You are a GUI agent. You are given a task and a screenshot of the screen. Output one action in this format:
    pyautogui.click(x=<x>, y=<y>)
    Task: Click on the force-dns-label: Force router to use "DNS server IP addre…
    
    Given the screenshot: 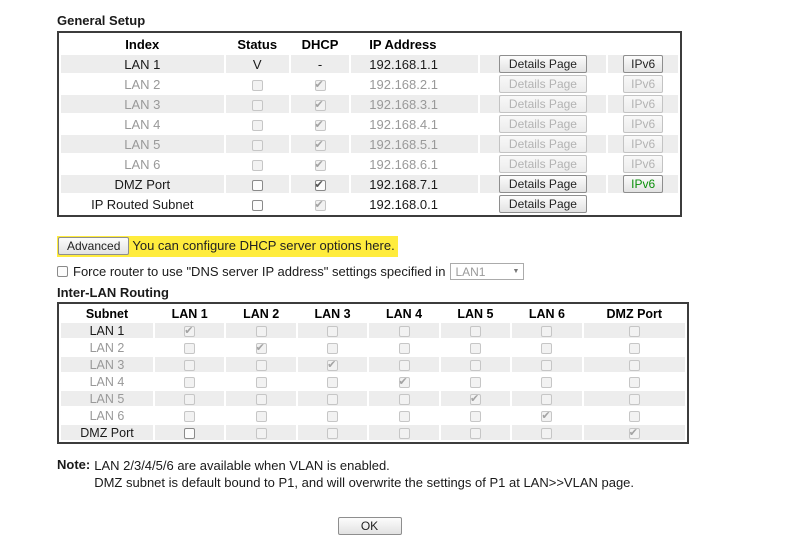 What is the action you would take?
    pyautogui.click(x=259, y=271)
    